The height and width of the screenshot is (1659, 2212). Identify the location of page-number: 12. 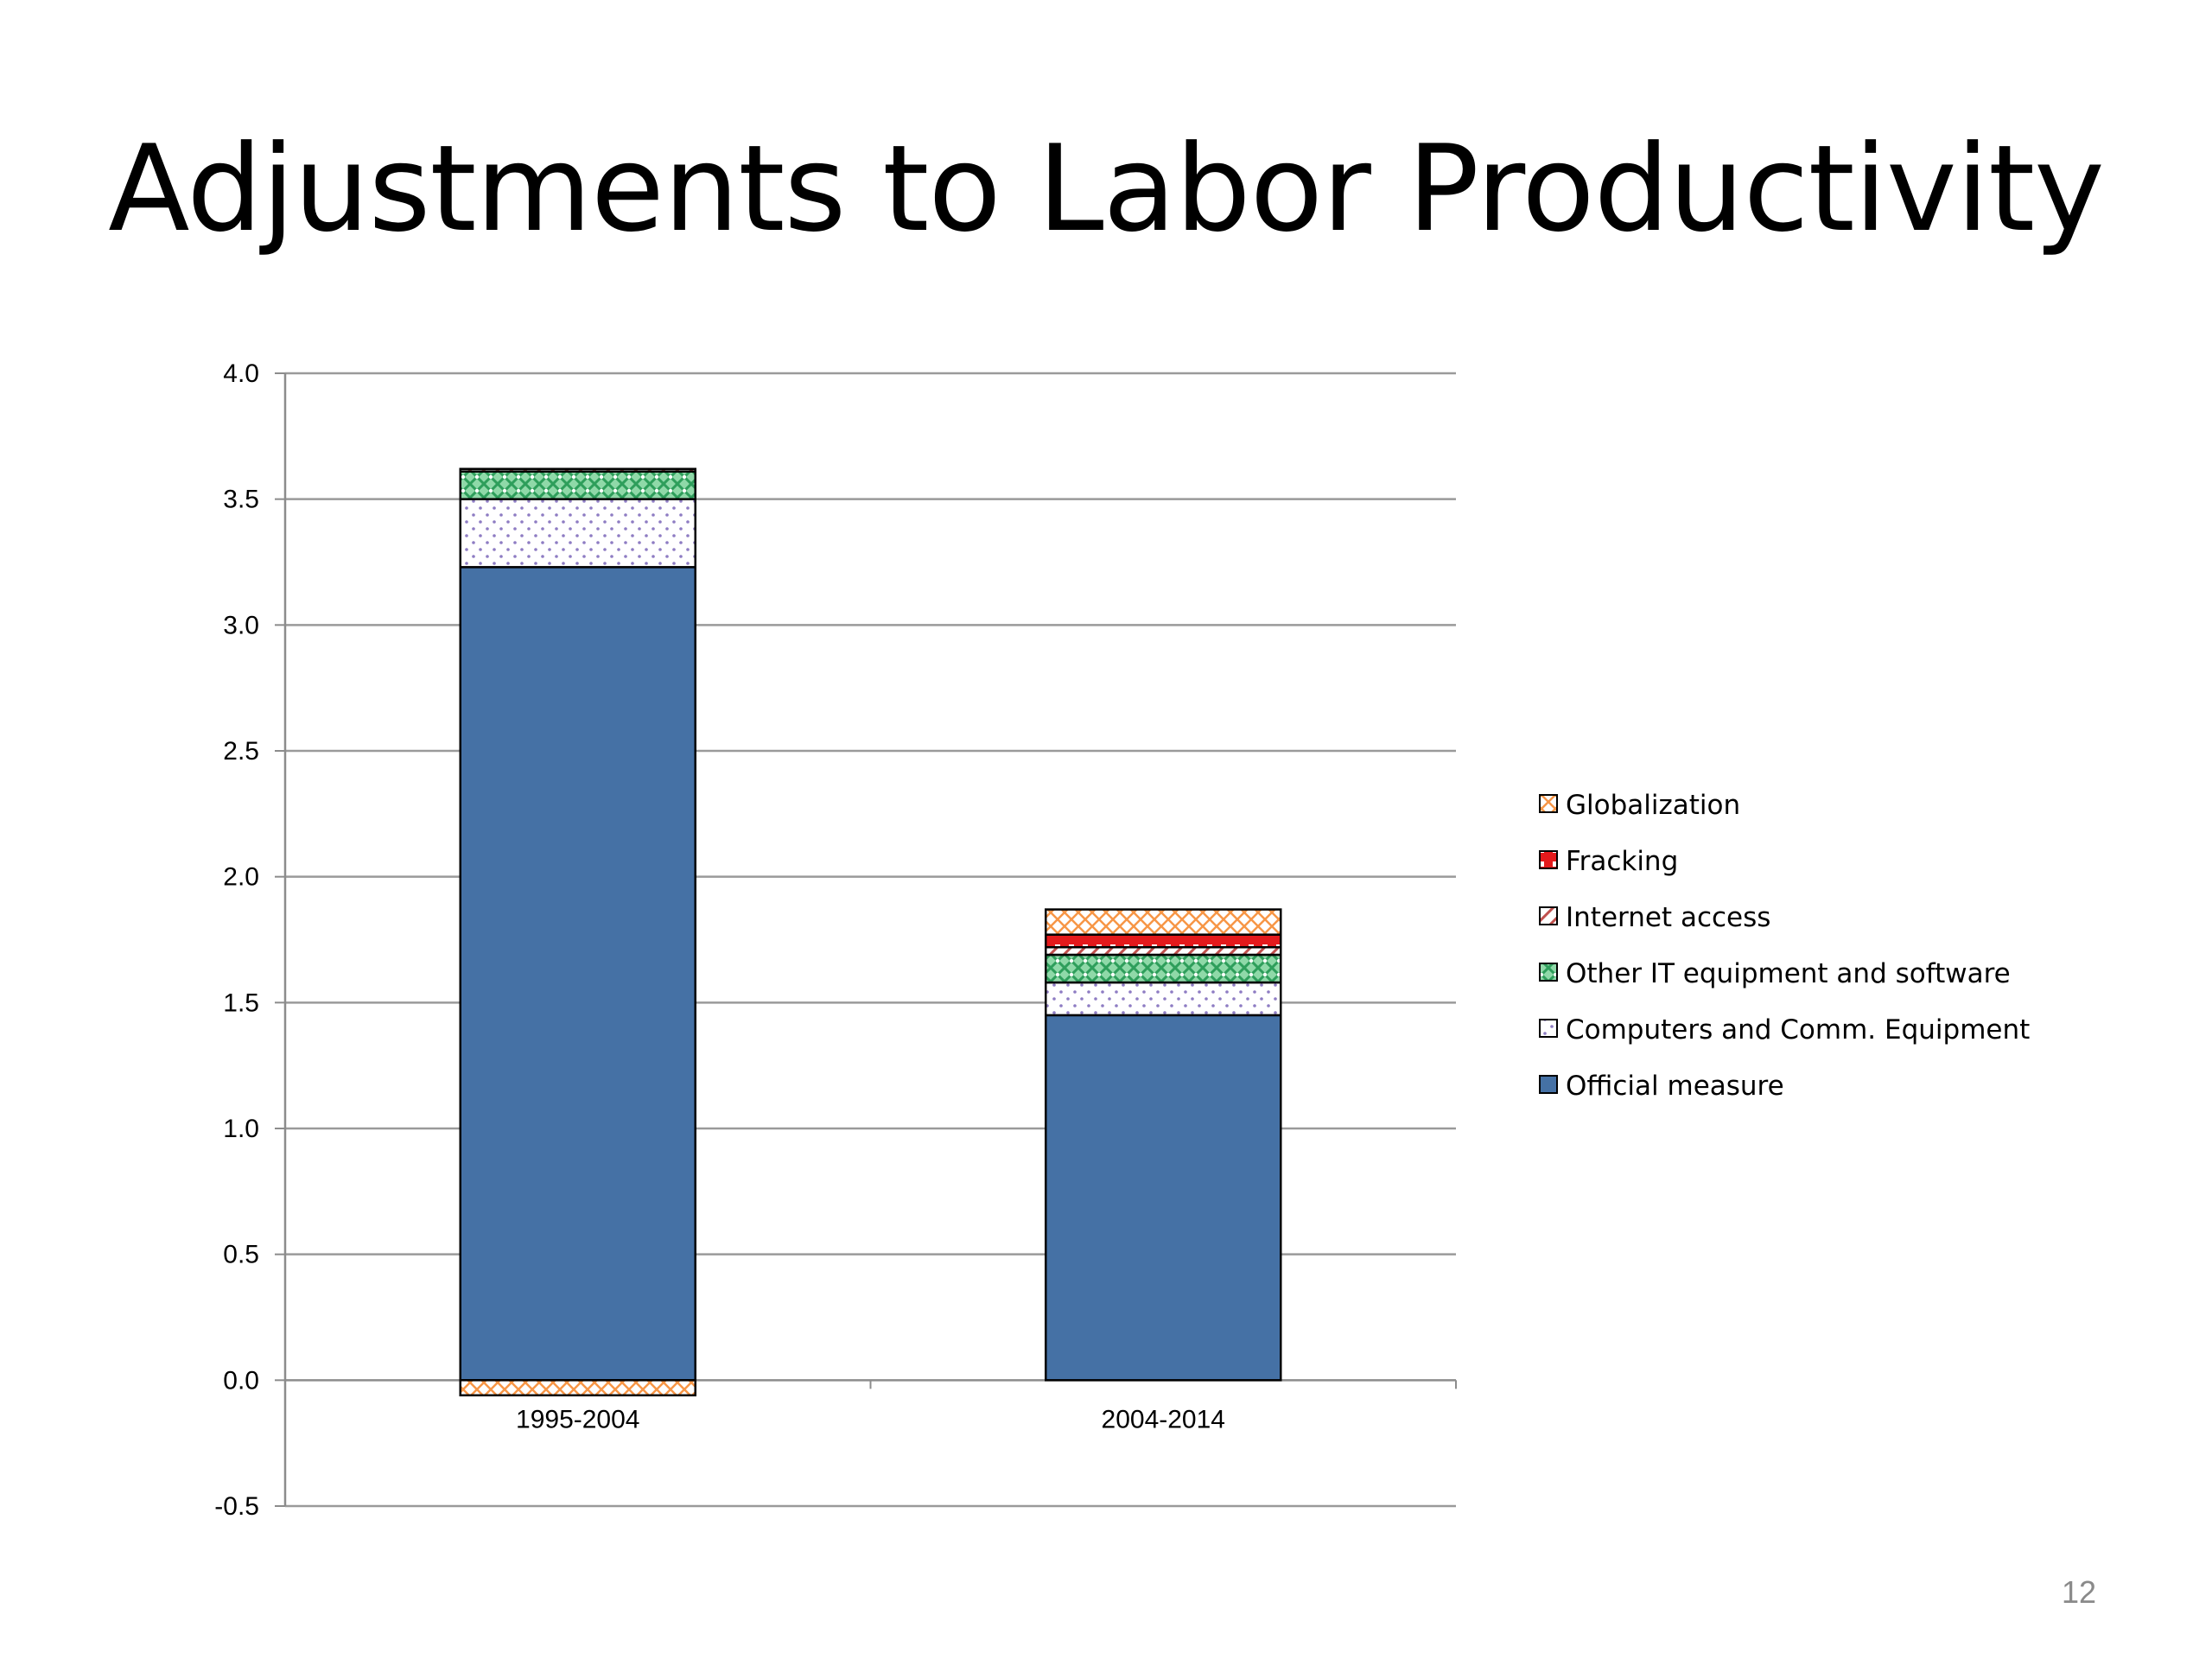
(2078, 1592).